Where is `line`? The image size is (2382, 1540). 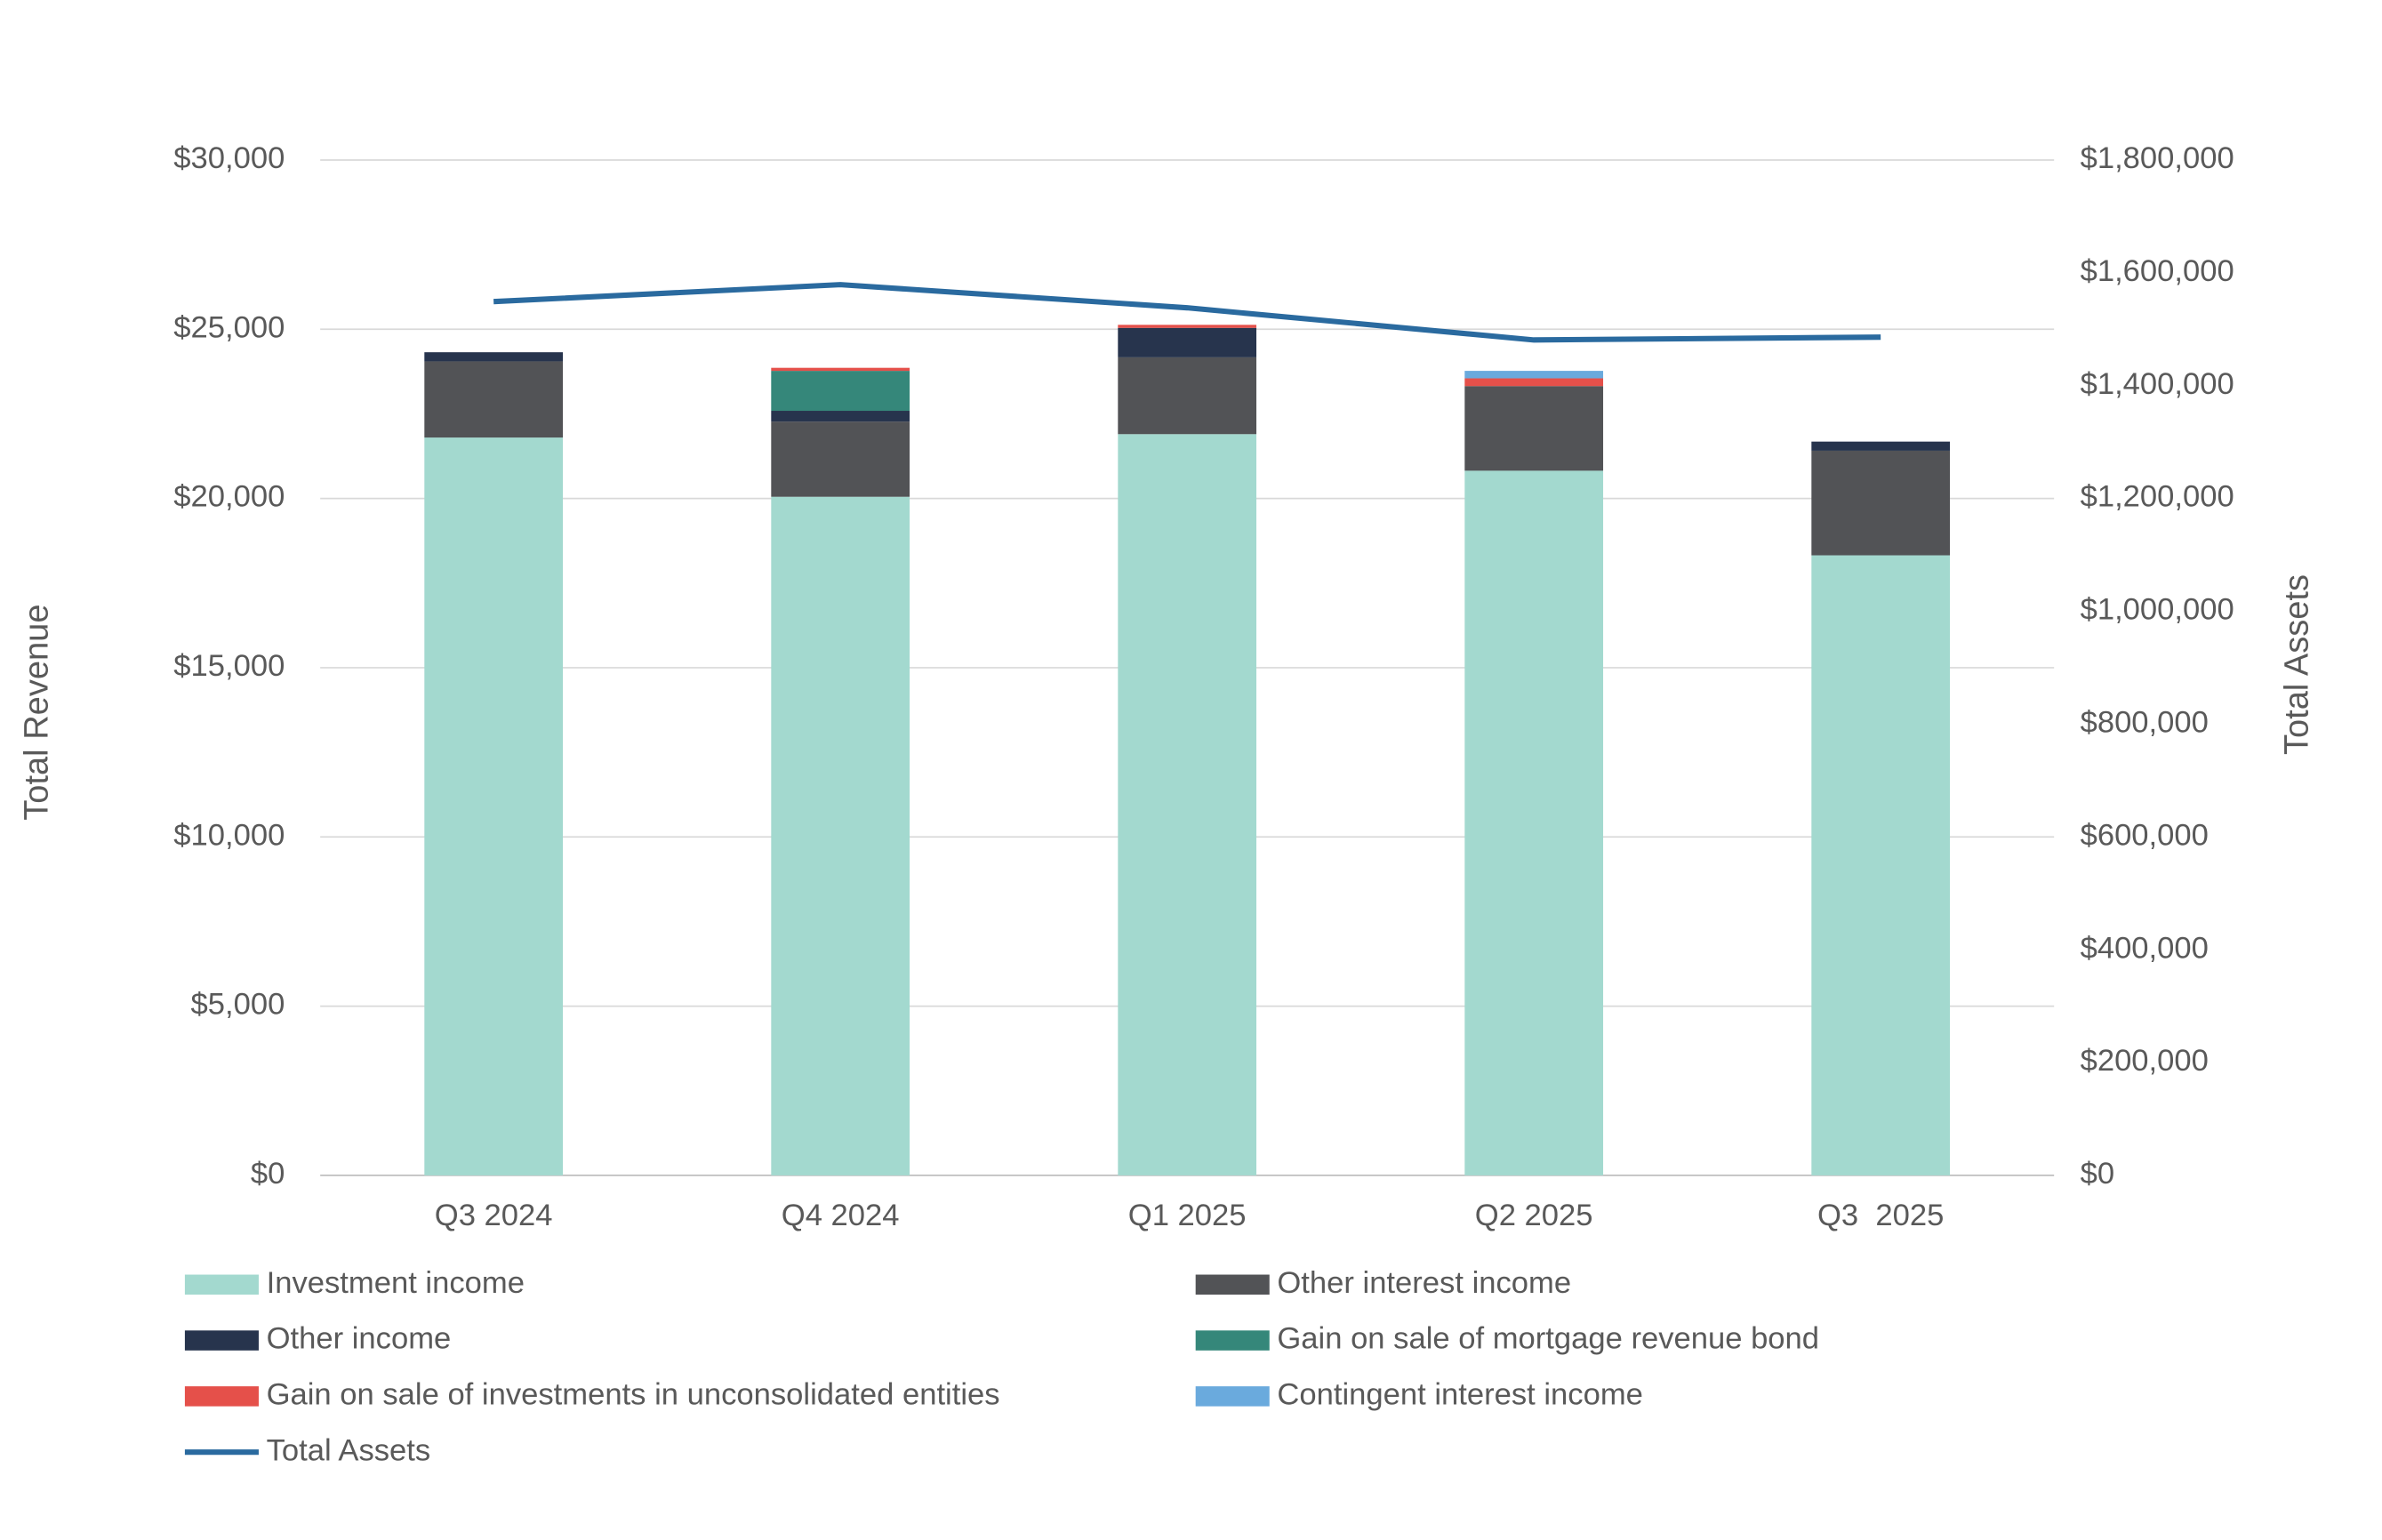 line is located at coordinates (1187, 312).